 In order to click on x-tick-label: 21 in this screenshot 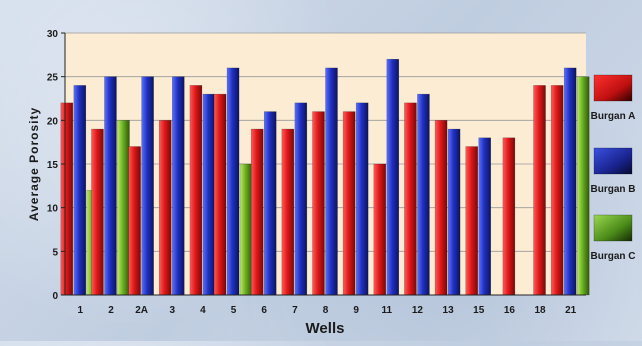, I will do `click(571, 310)`.